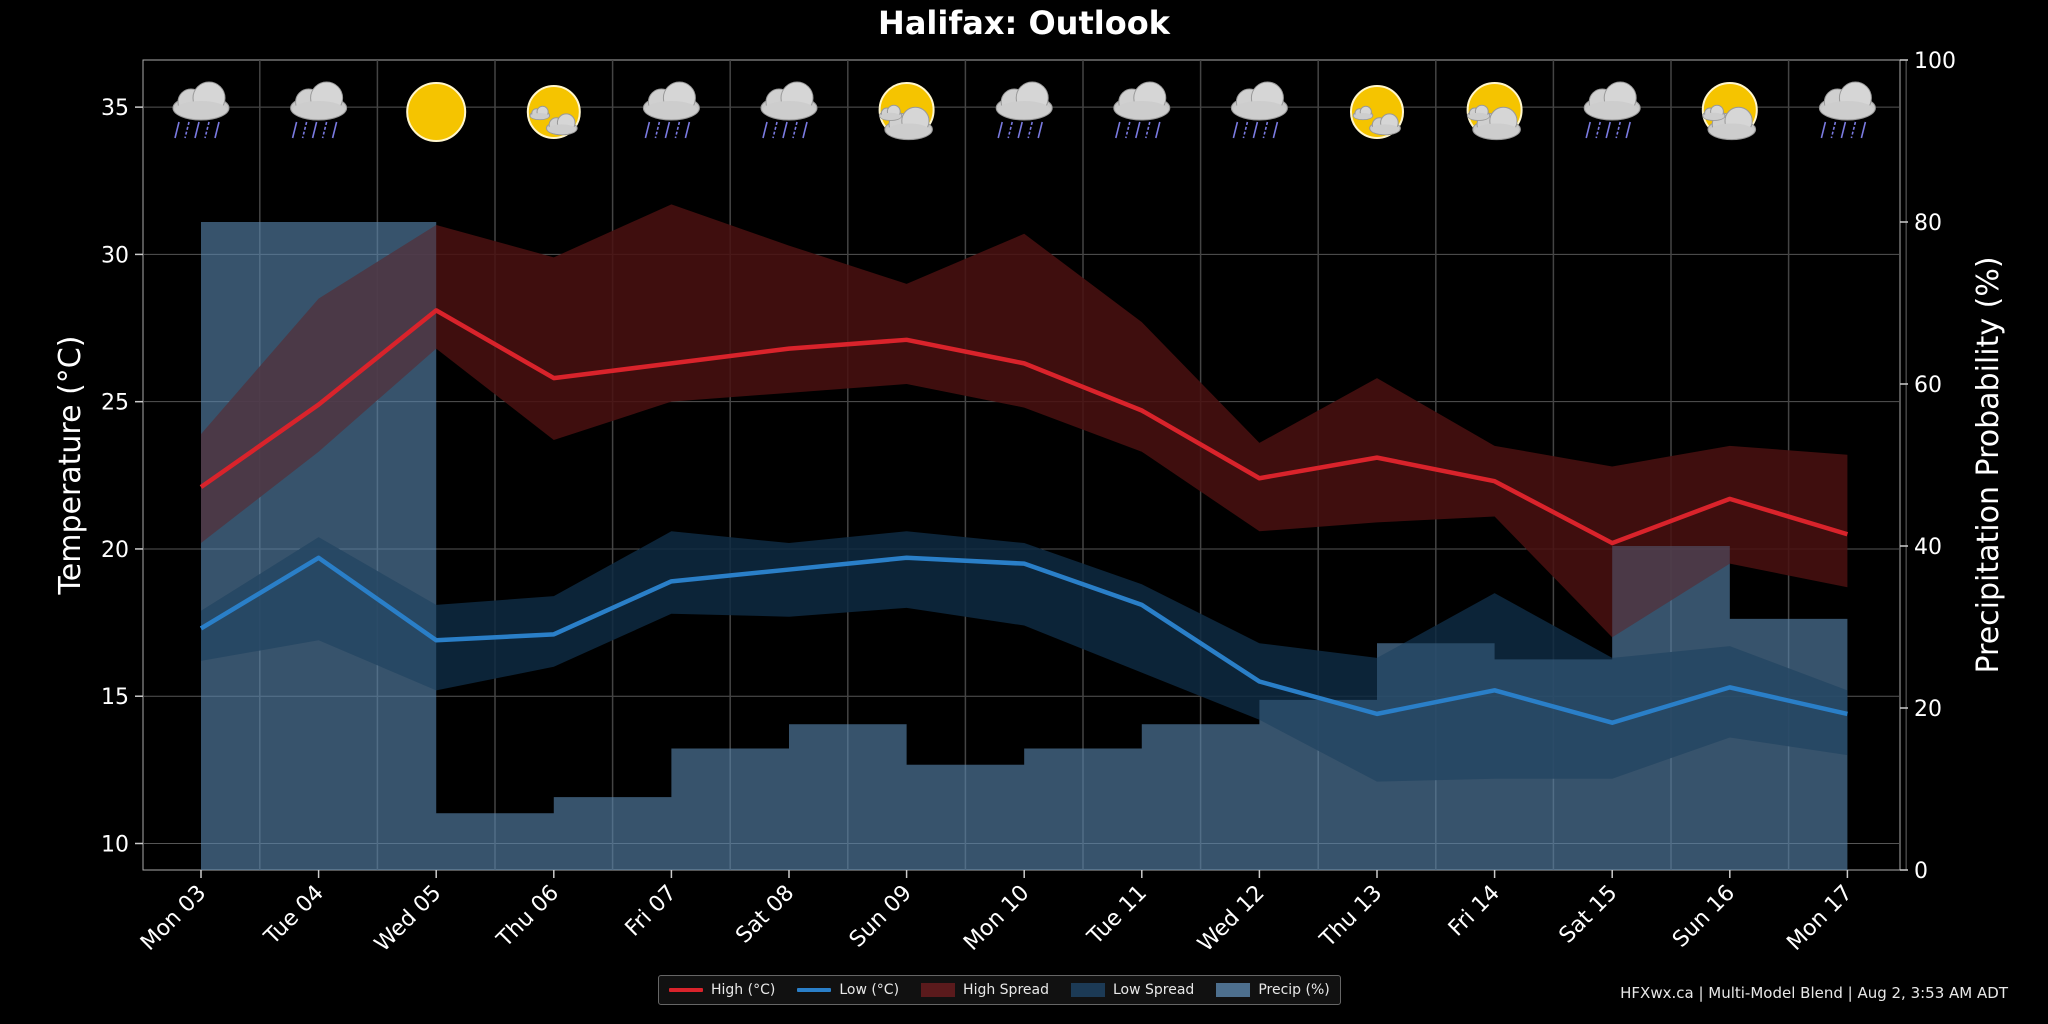 The height and width of the screenshot is (1024, 2048). I want to click on chart-title: Halifax: Outlook, so click(1024, 23).